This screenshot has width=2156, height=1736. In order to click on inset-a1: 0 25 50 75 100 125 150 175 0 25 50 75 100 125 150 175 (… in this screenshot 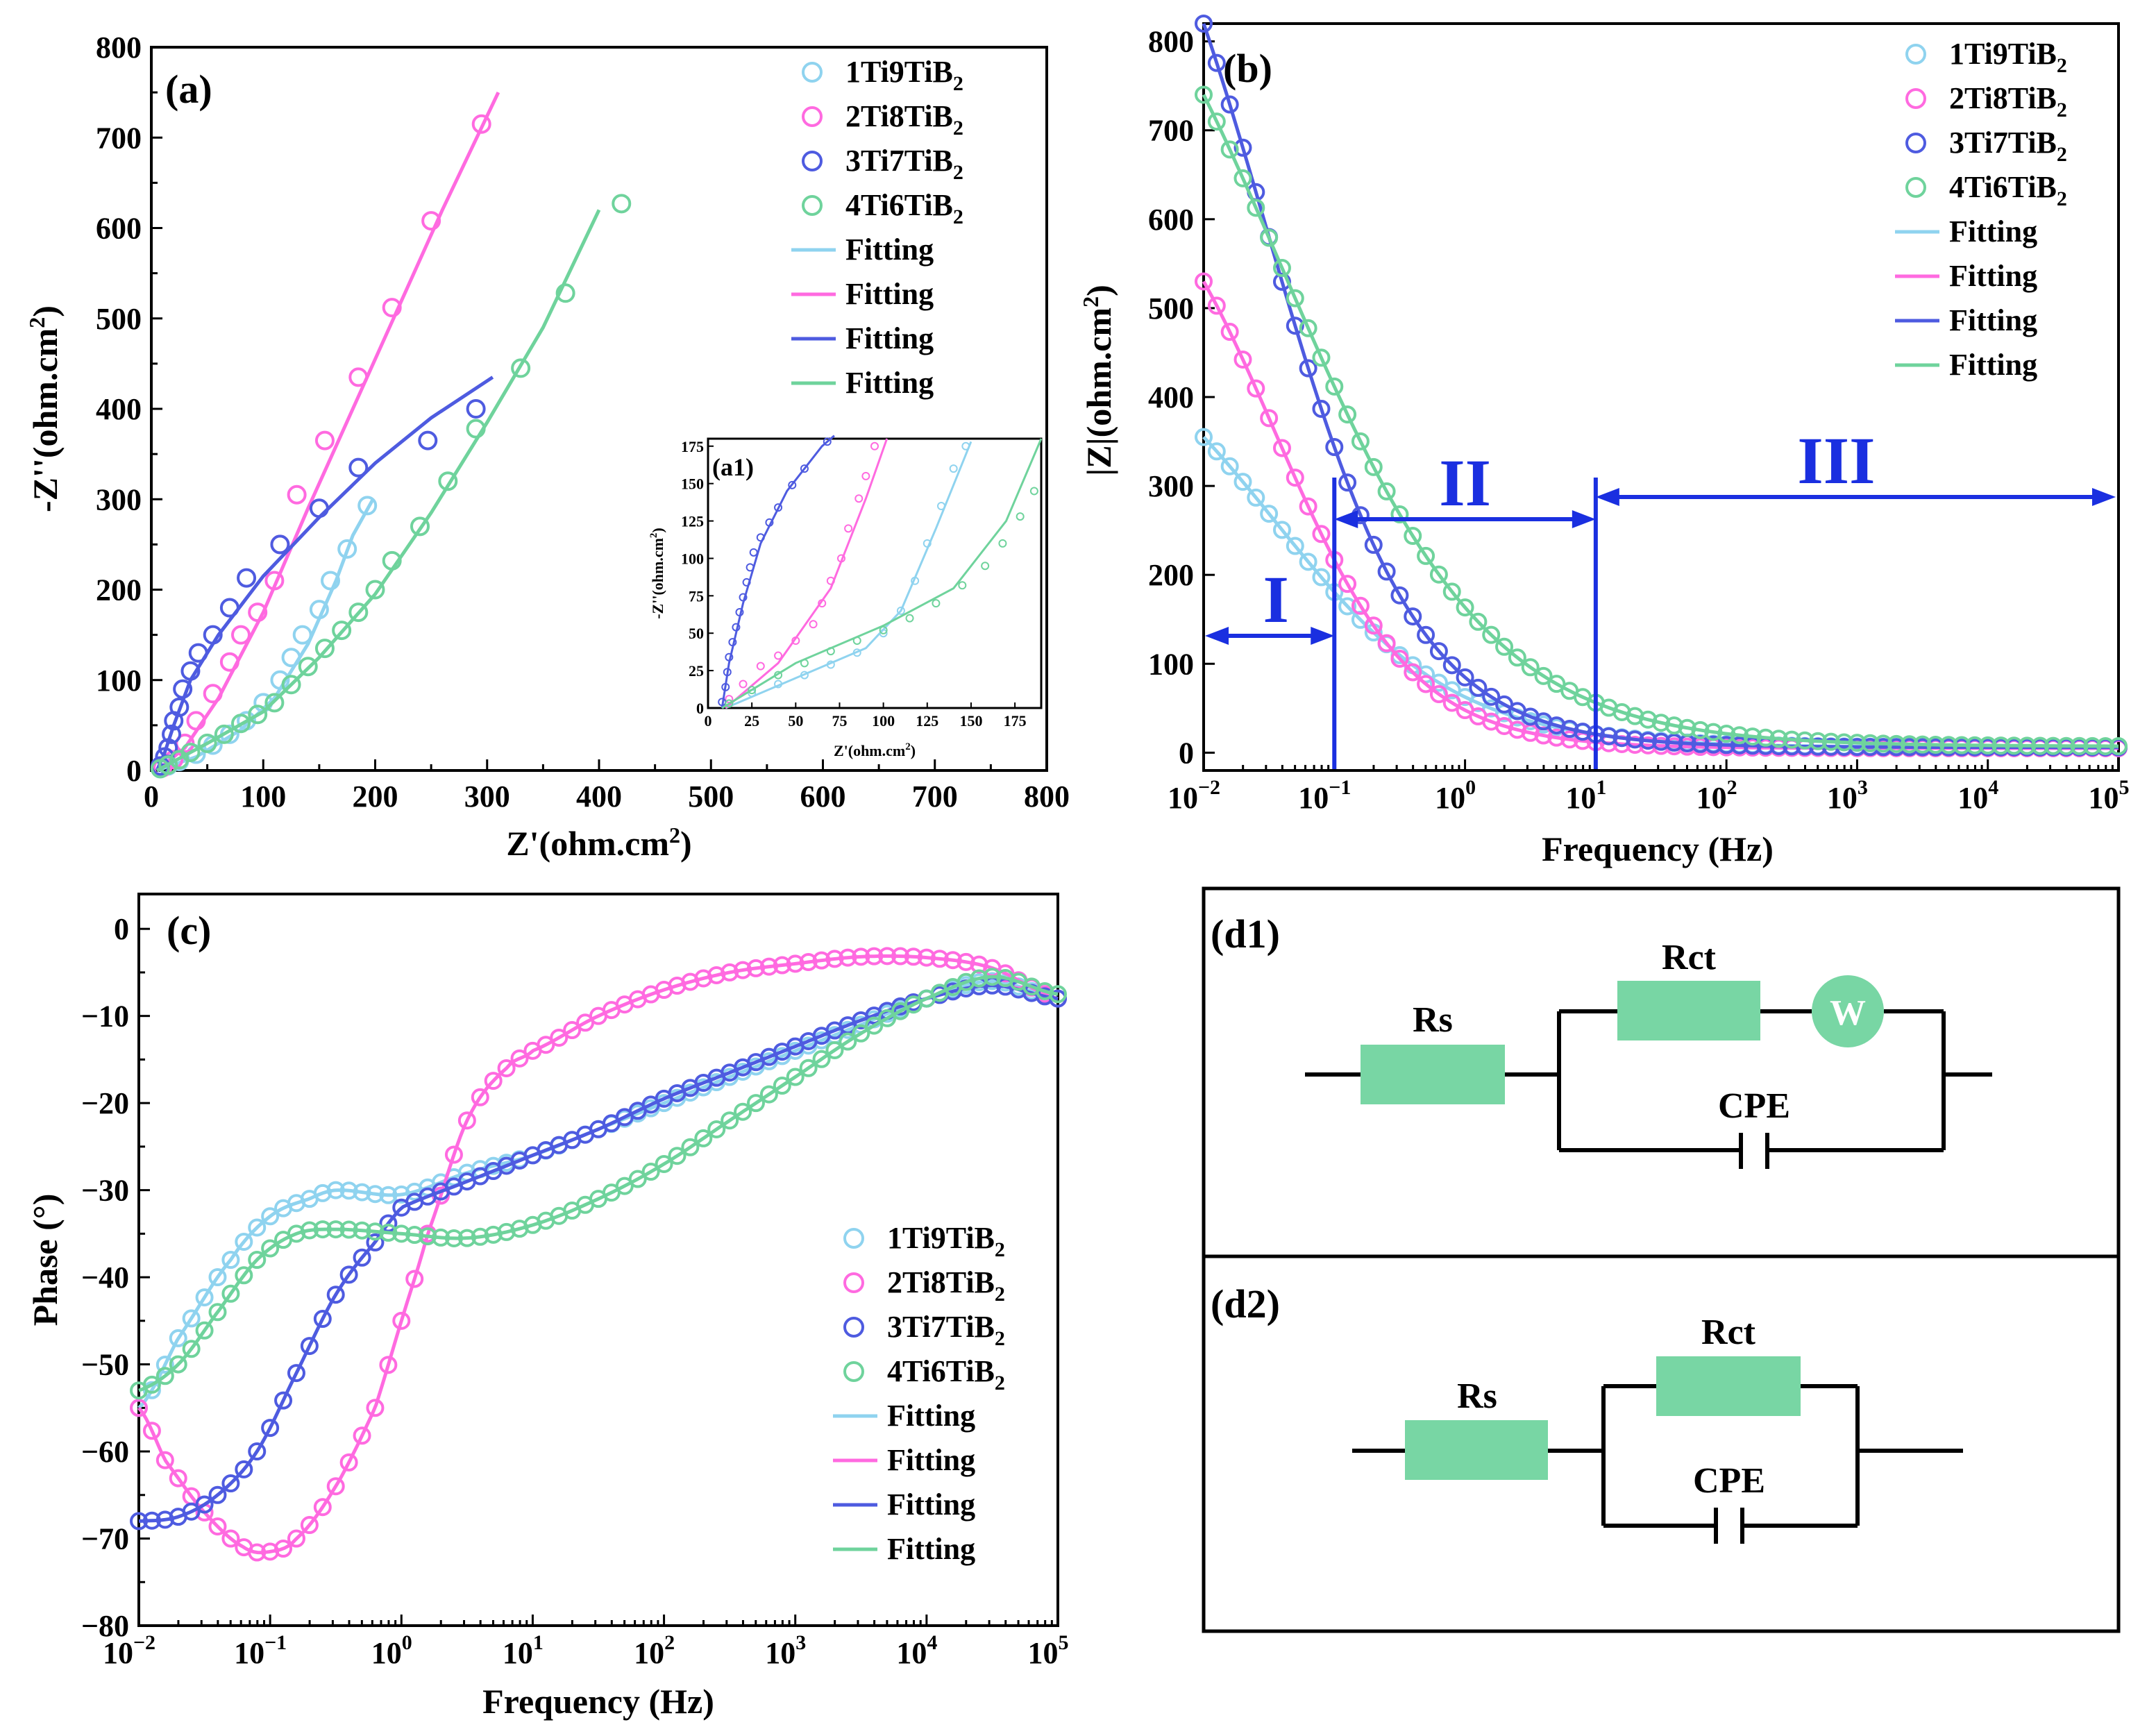, I will do `click(846, 597)`.